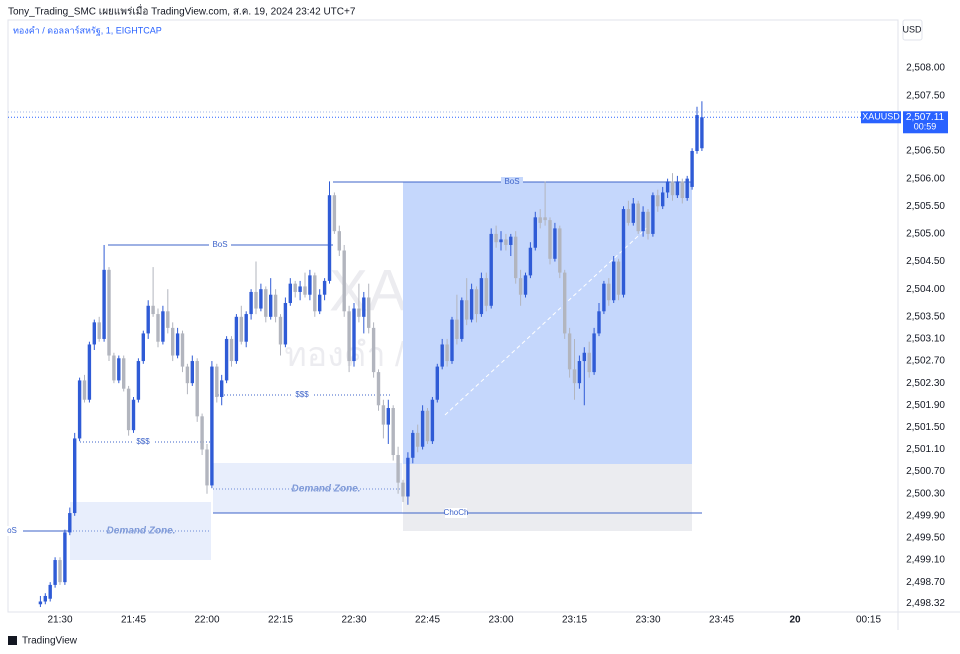  I want to click on y-tick-label: 2,498.70, so click(925, 582).